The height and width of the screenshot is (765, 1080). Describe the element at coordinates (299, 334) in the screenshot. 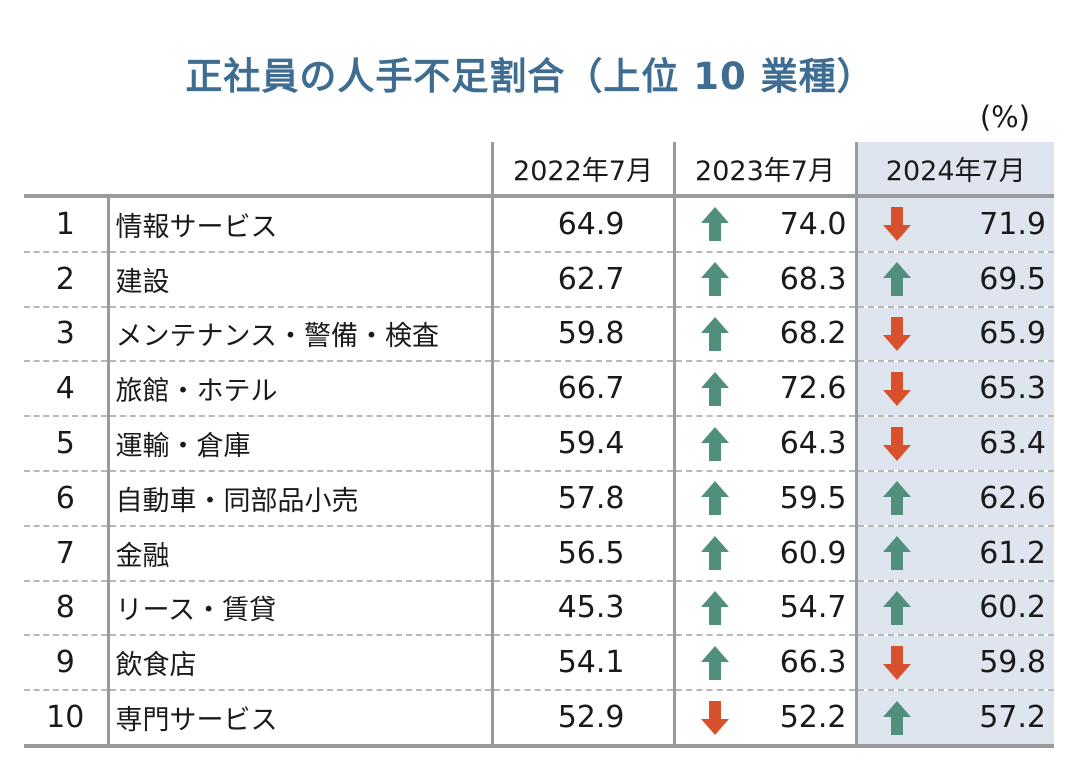

I see `industry-name-cell: メンテナンス・警備・検査` at that location.